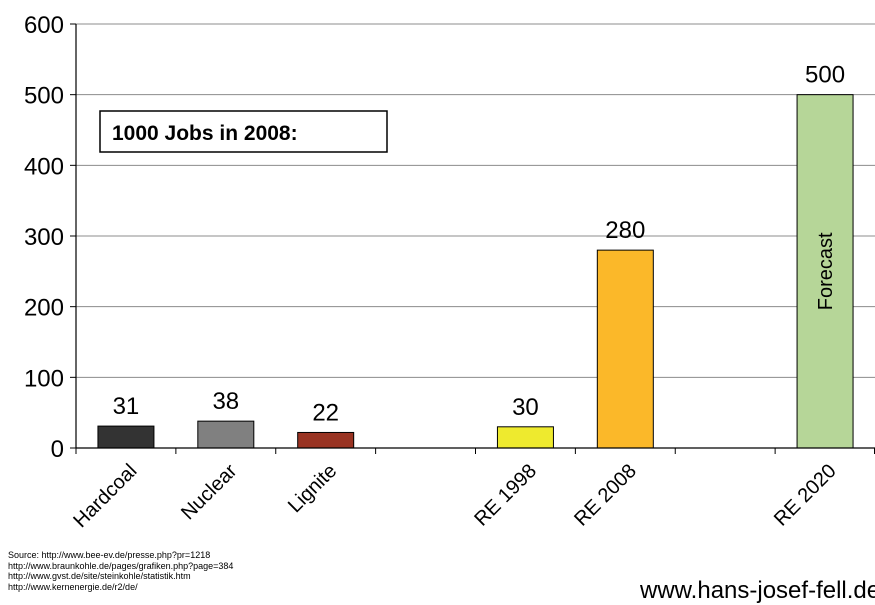 This screenshot has height=605, width=875. Describe the element at coordinates (209, 492) in the screenshot. I see `x-tick-label: Nuclear` at that location.